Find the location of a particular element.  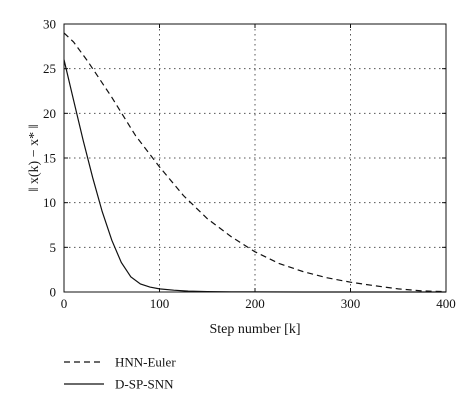

x-tick-label: 0 is located at coordinates (64, 303).